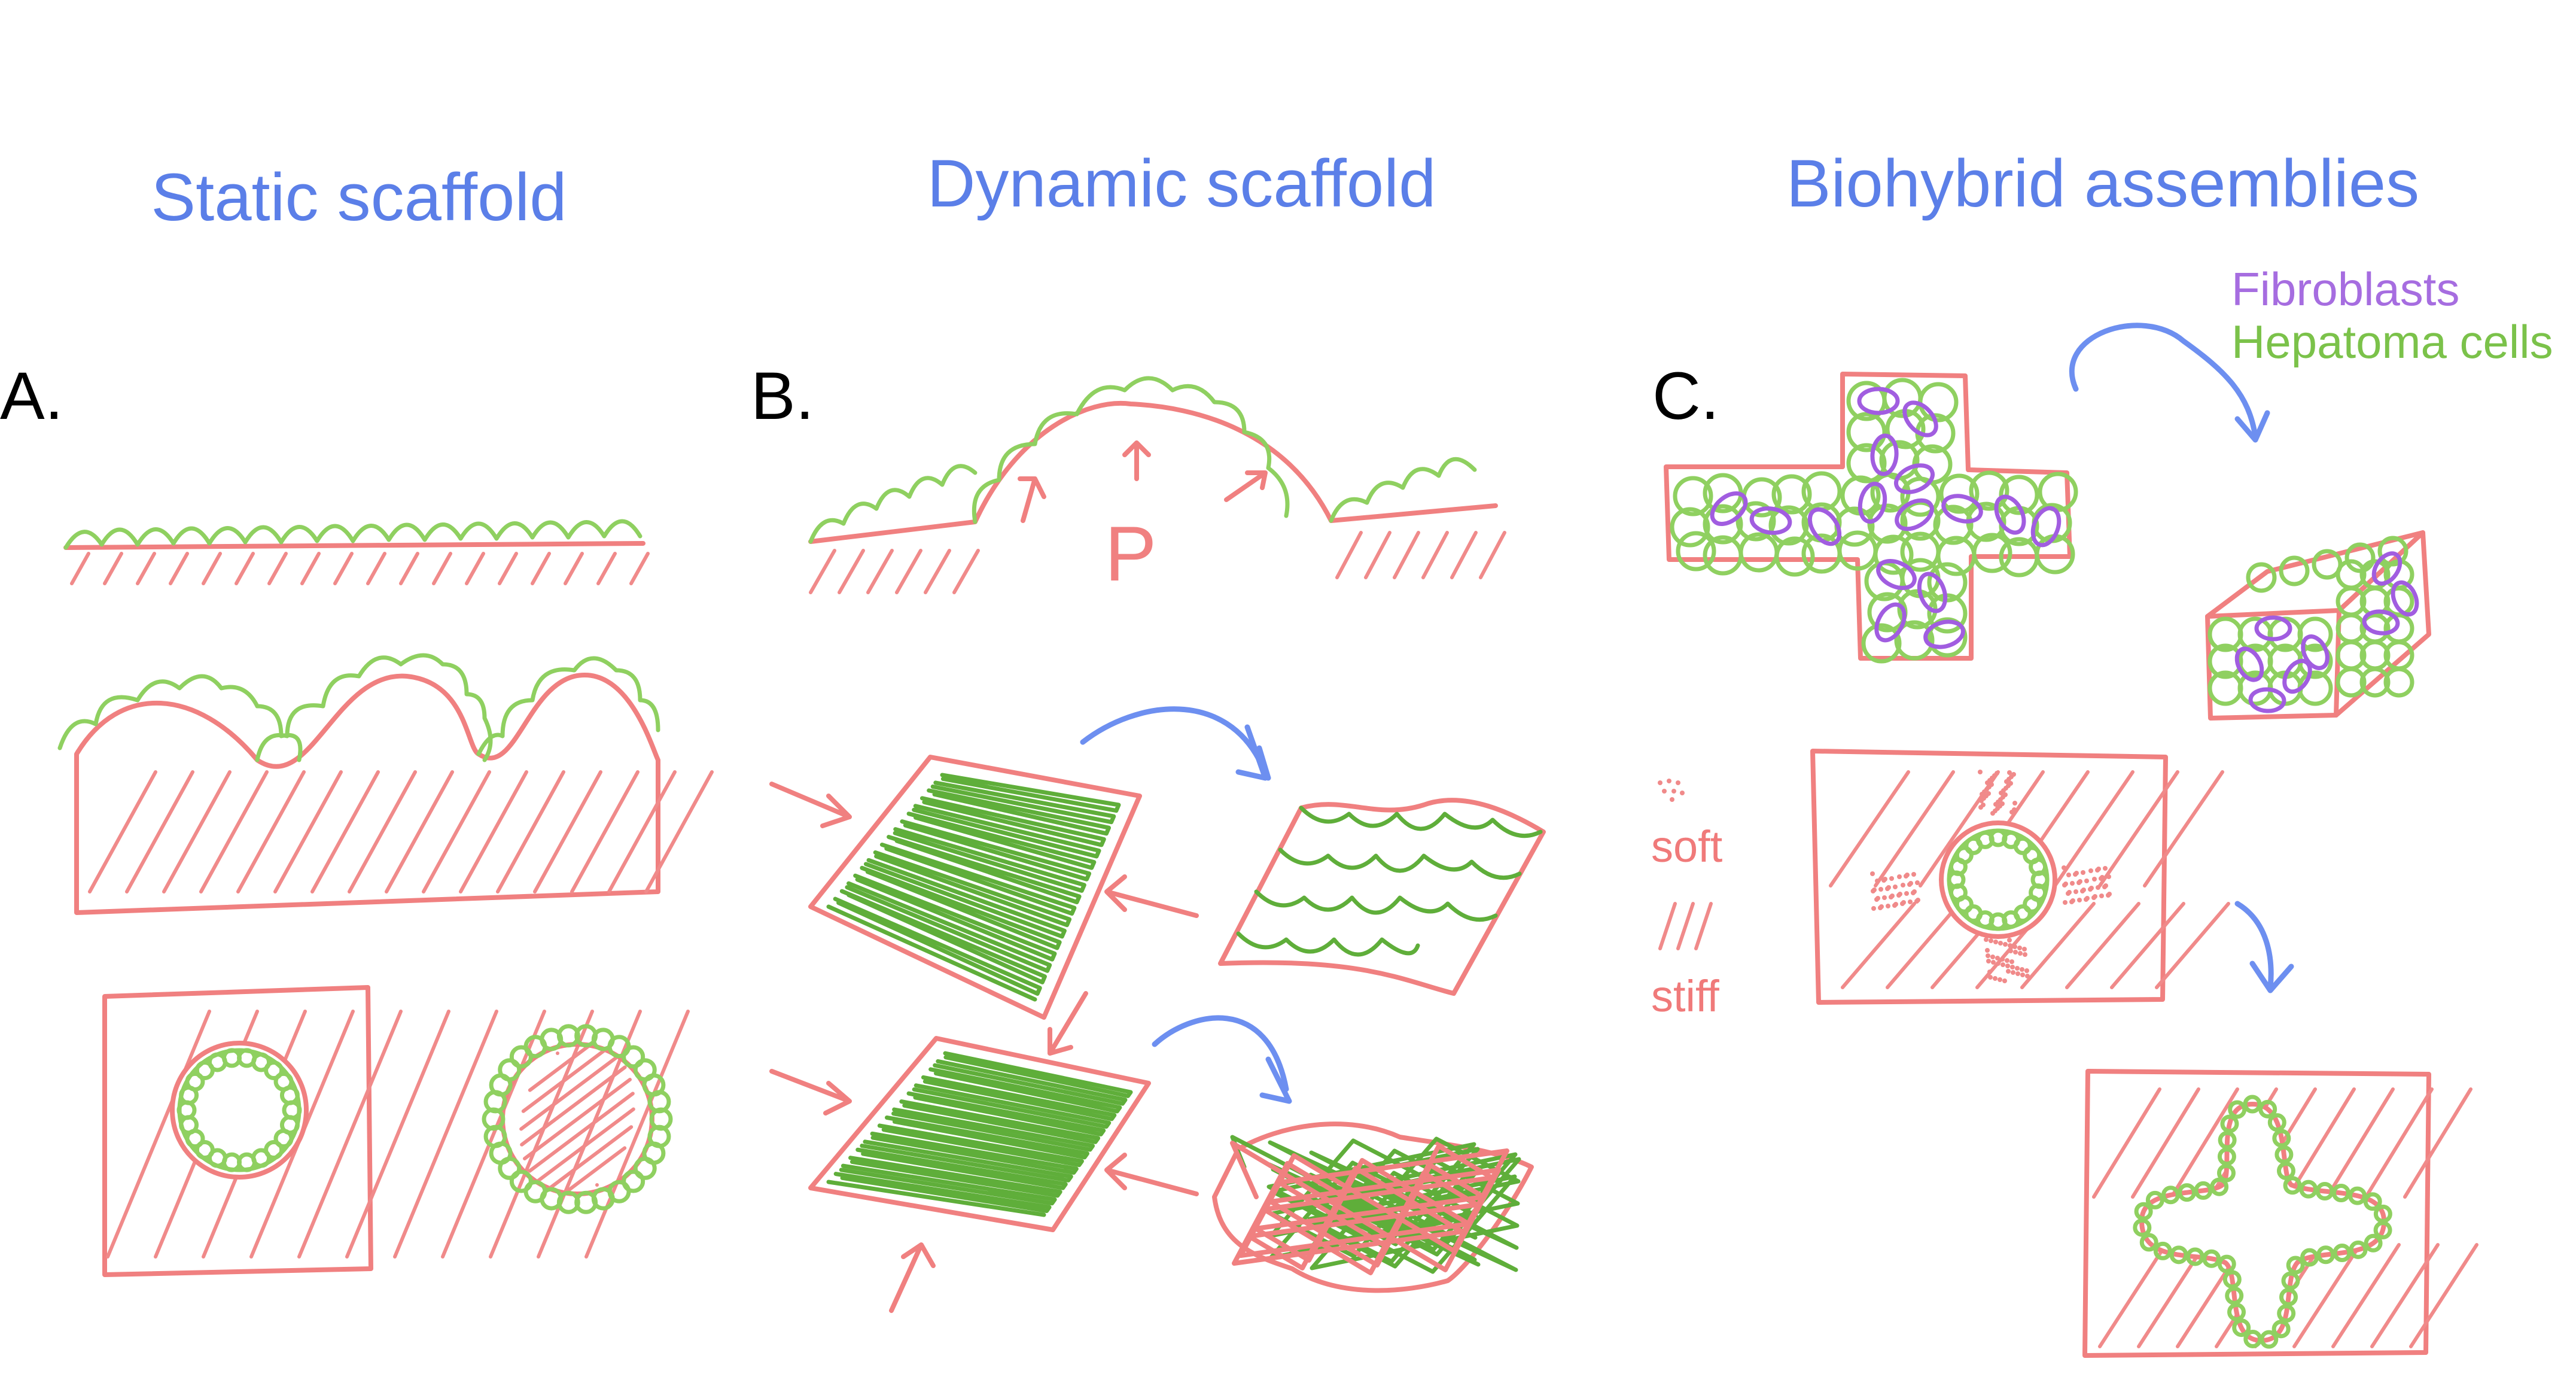 This screenshot has width=2576, height=1389. I want to click on pressure-dome-sketch: P, so click(1157, 487).